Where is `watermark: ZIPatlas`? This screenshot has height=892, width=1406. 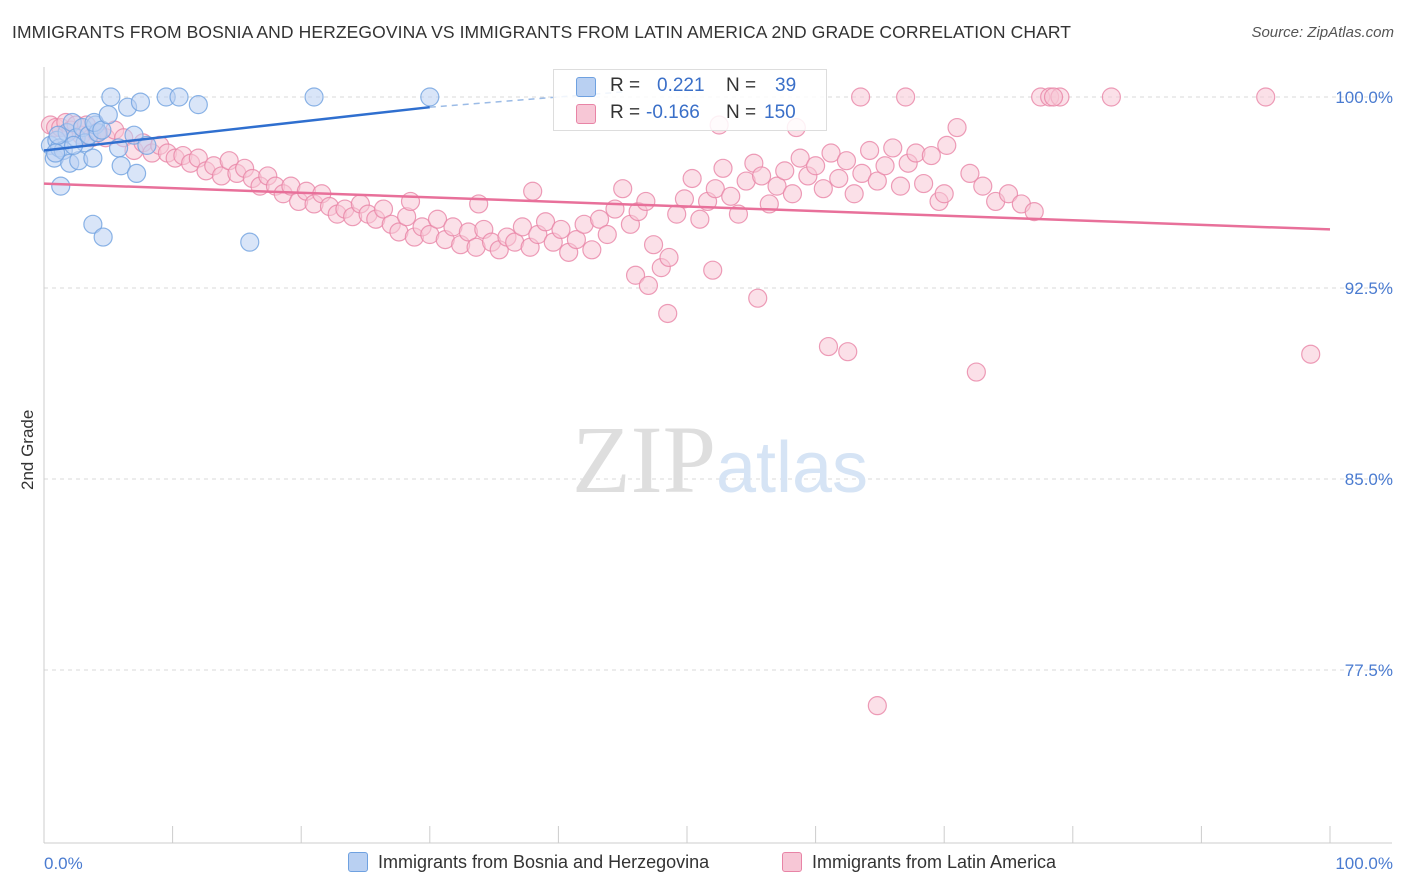
watermark: ZIPatlas is located at coordinates (720, 459).